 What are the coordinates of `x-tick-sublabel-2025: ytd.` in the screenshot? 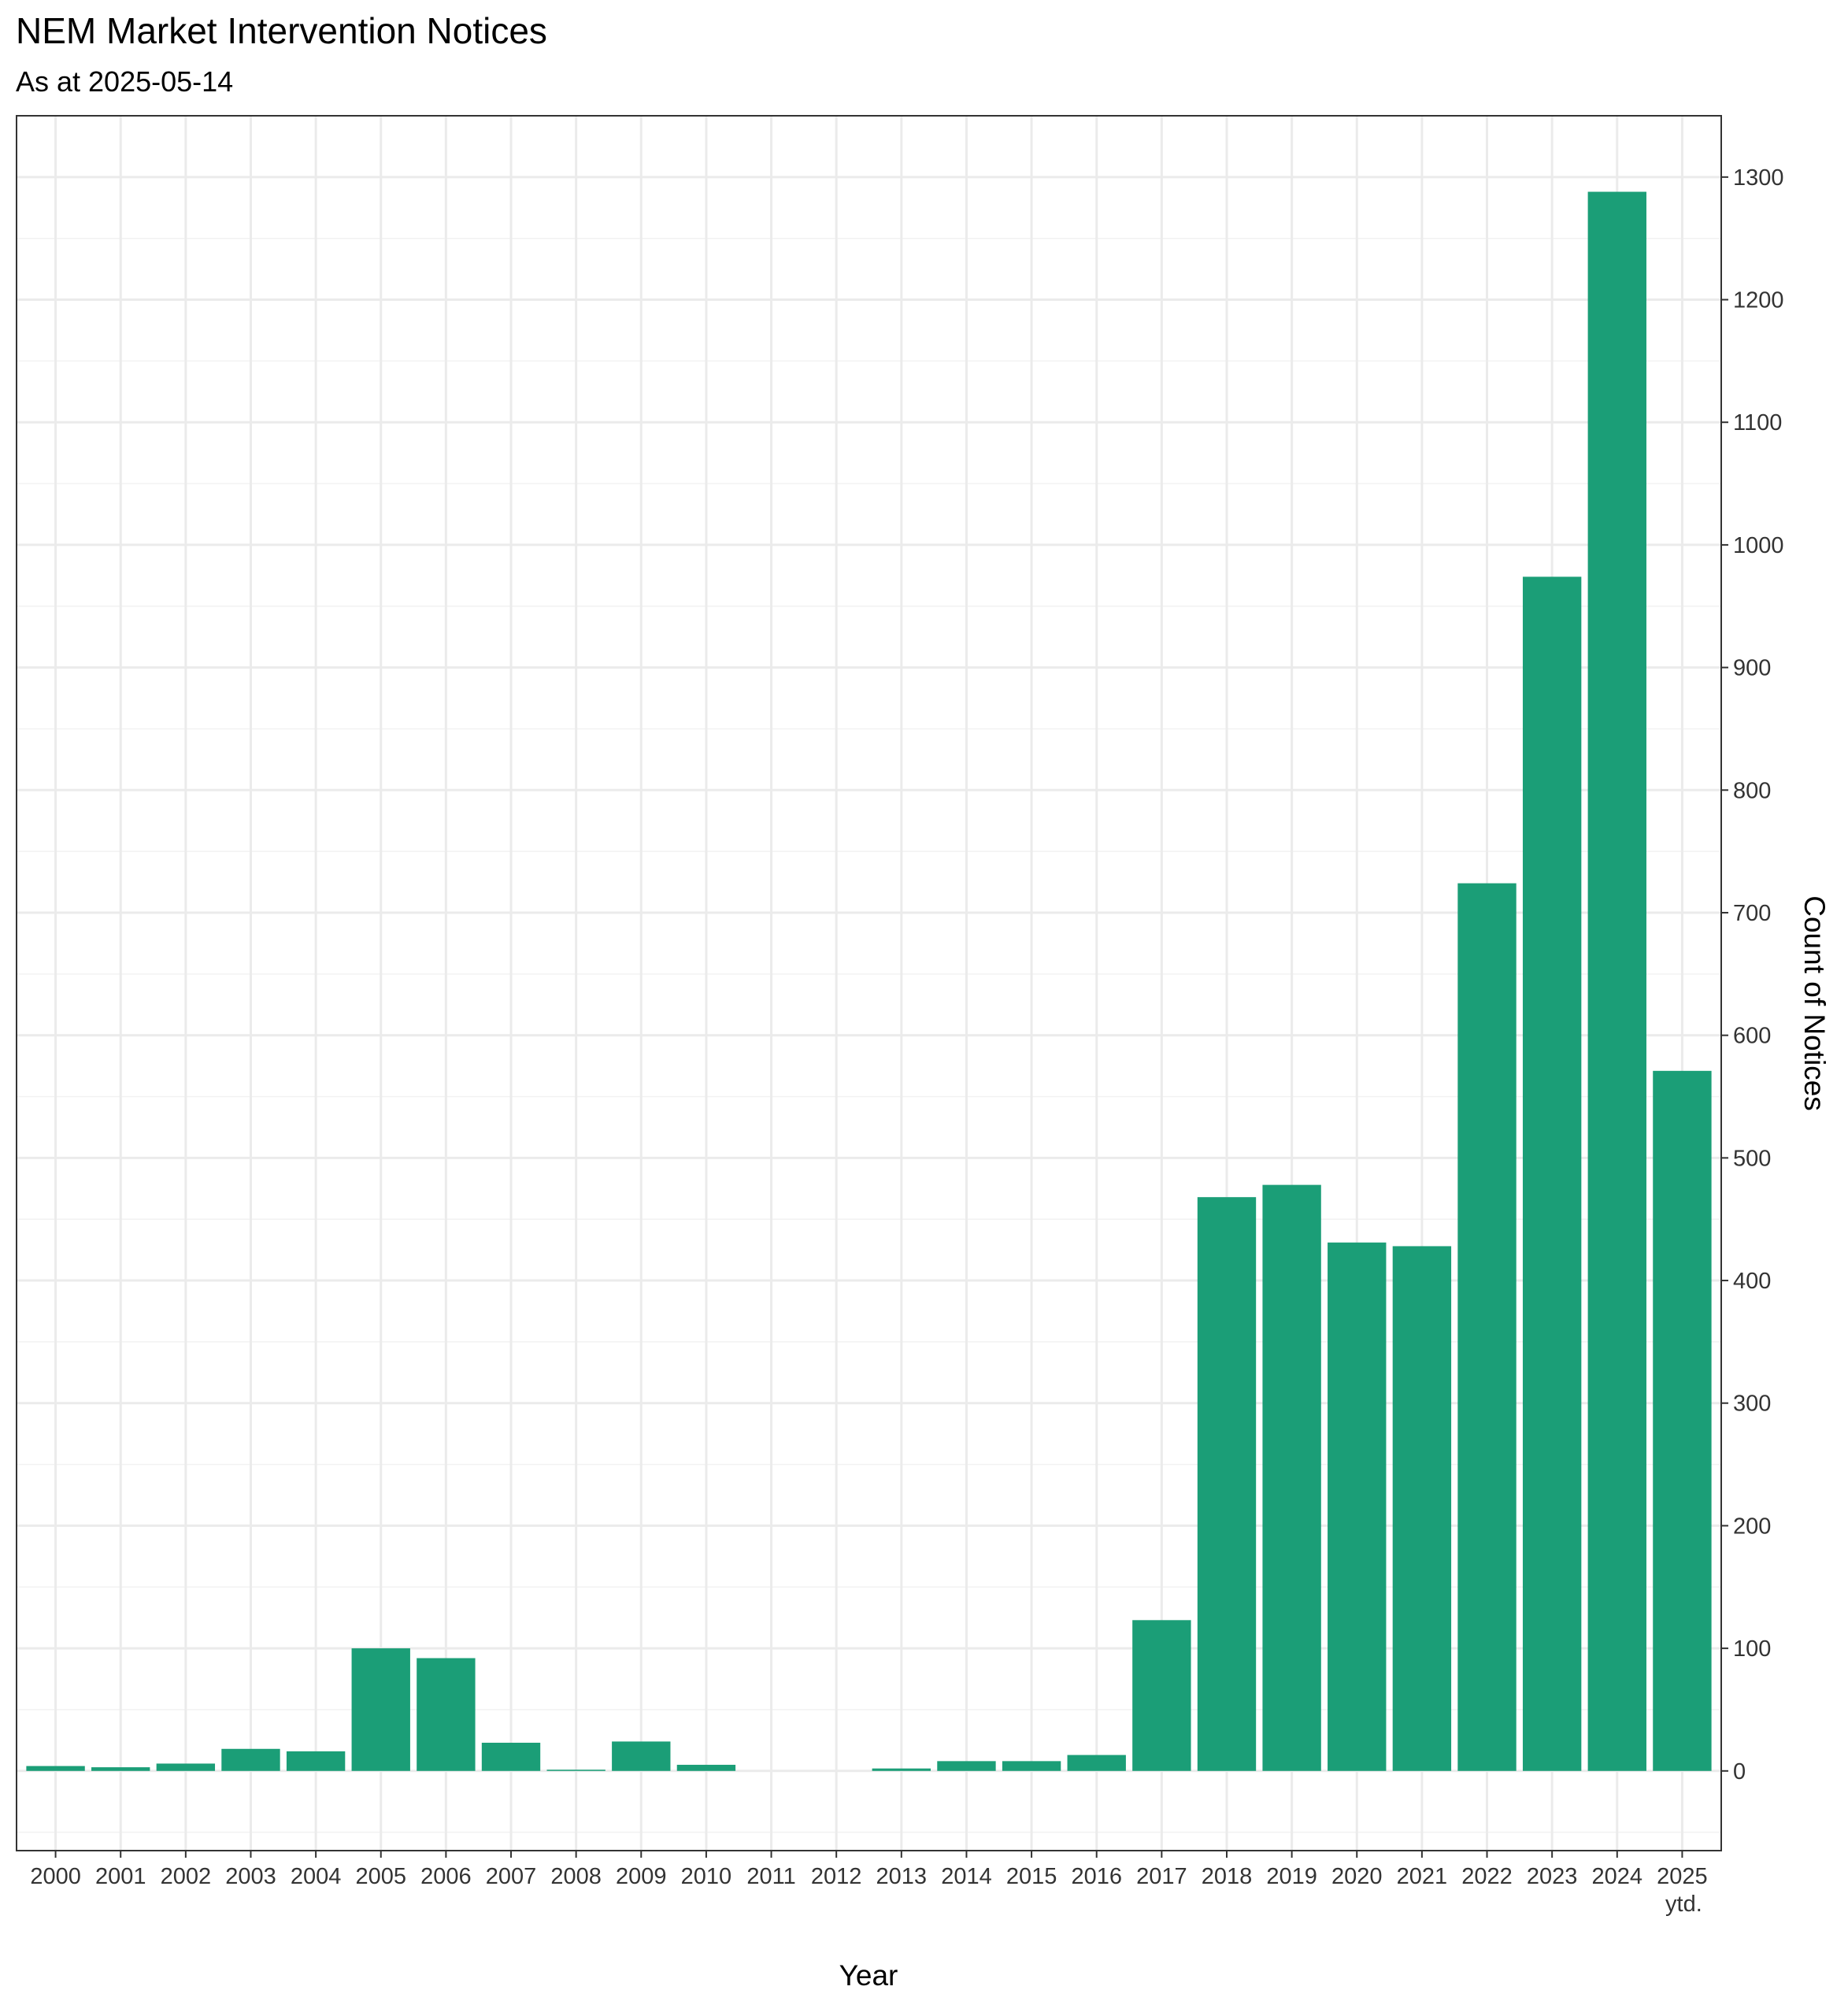 It's located at (1683, 1904).